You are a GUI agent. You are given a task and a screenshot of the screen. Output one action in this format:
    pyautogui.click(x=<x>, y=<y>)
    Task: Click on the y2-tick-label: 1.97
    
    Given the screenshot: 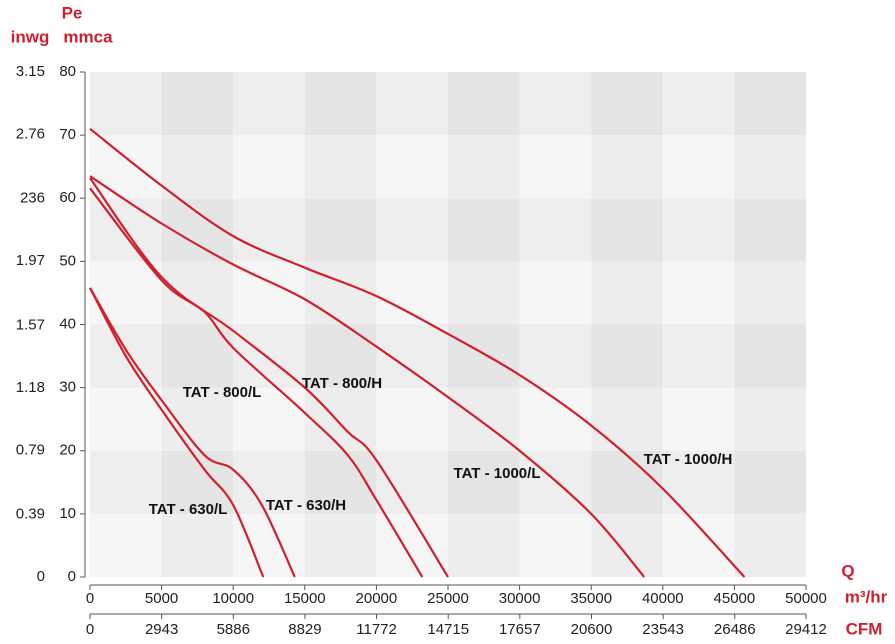 What is the action you would take?
    pyautogui.click(x=30, y=260)
    